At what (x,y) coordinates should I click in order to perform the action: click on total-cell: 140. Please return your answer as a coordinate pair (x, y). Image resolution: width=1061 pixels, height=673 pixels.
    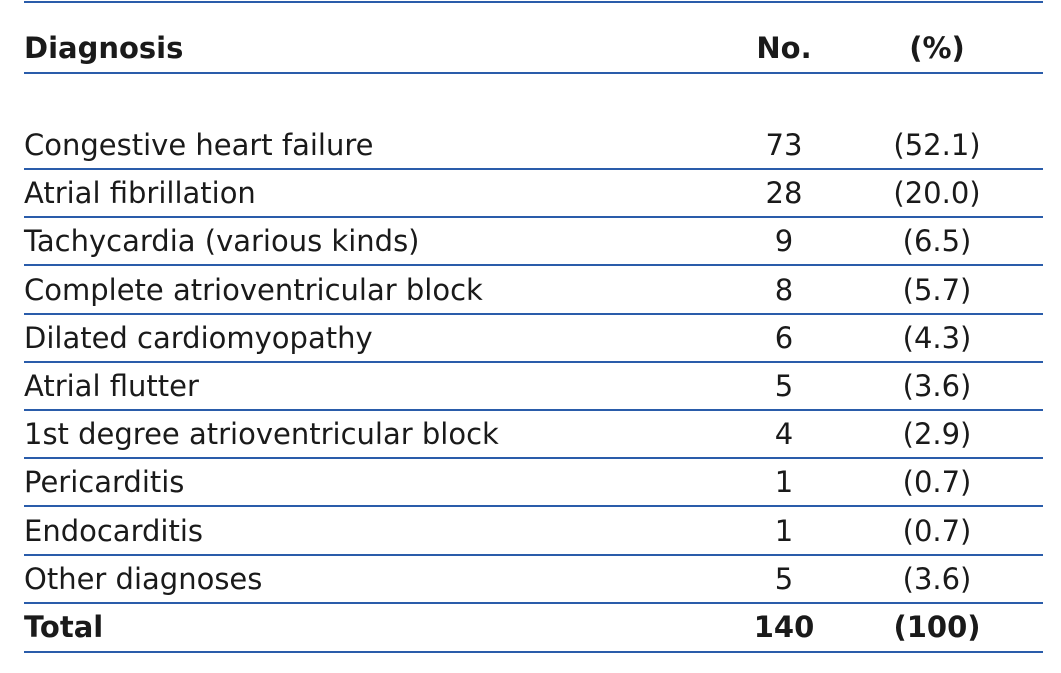
    Looking at the image, I should click on (784, 627).